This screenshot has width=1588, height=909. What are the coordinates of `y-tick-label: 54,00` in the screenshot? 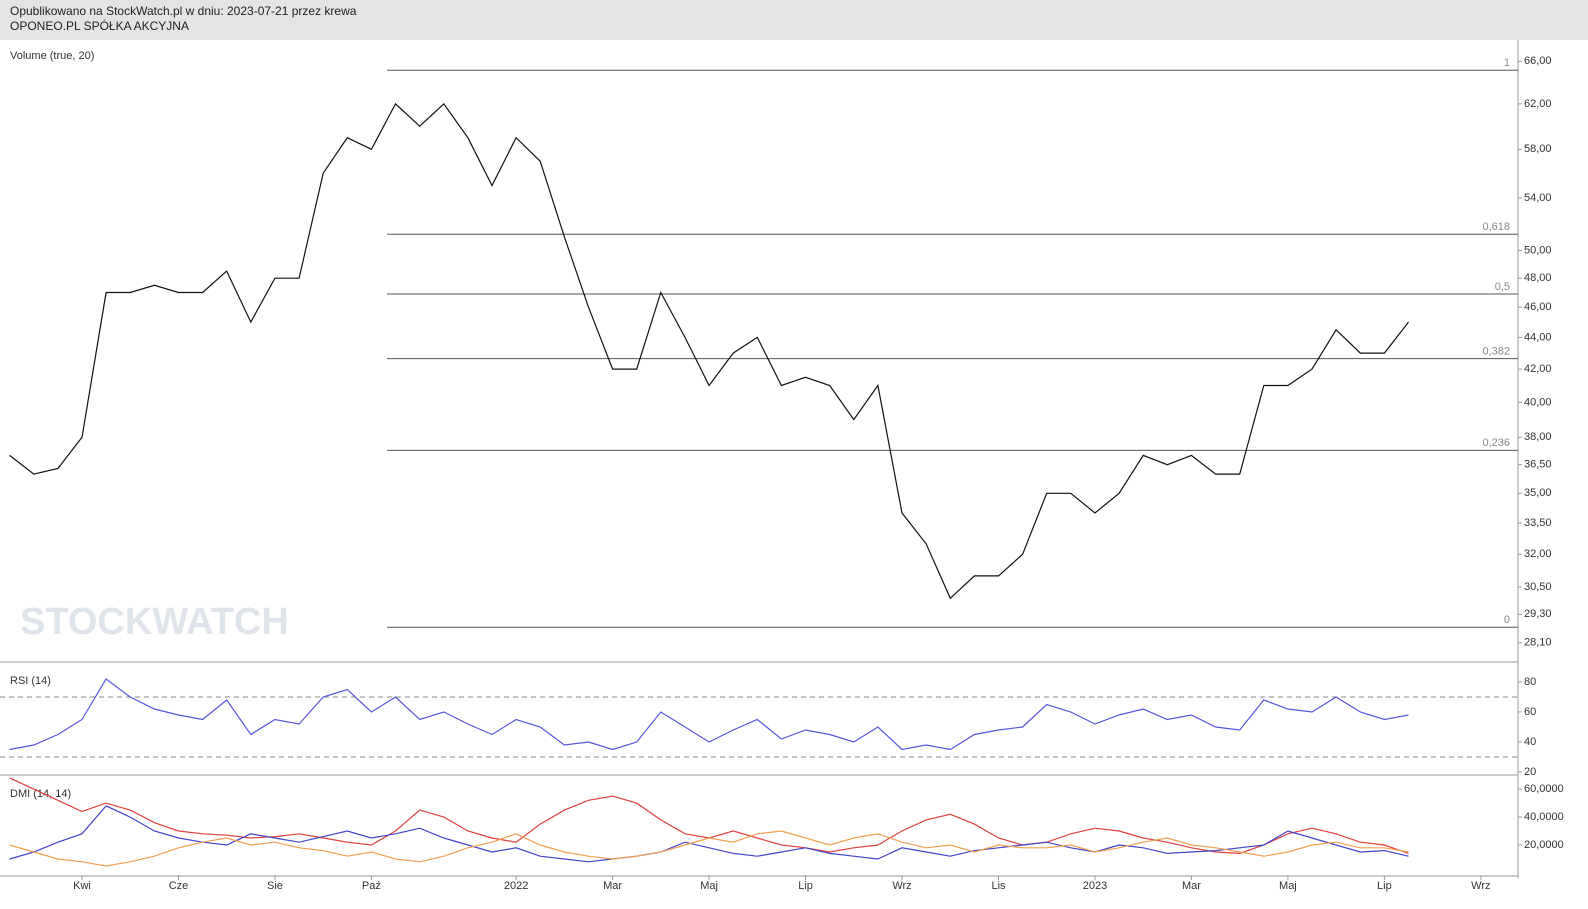 It's located at (1538, 198).